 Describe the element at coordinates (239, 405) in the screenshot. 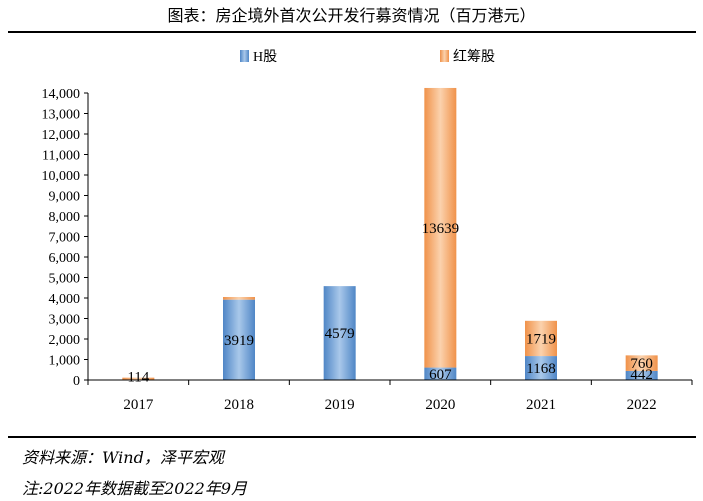

I see `x-tick-label: 2018` at that location.